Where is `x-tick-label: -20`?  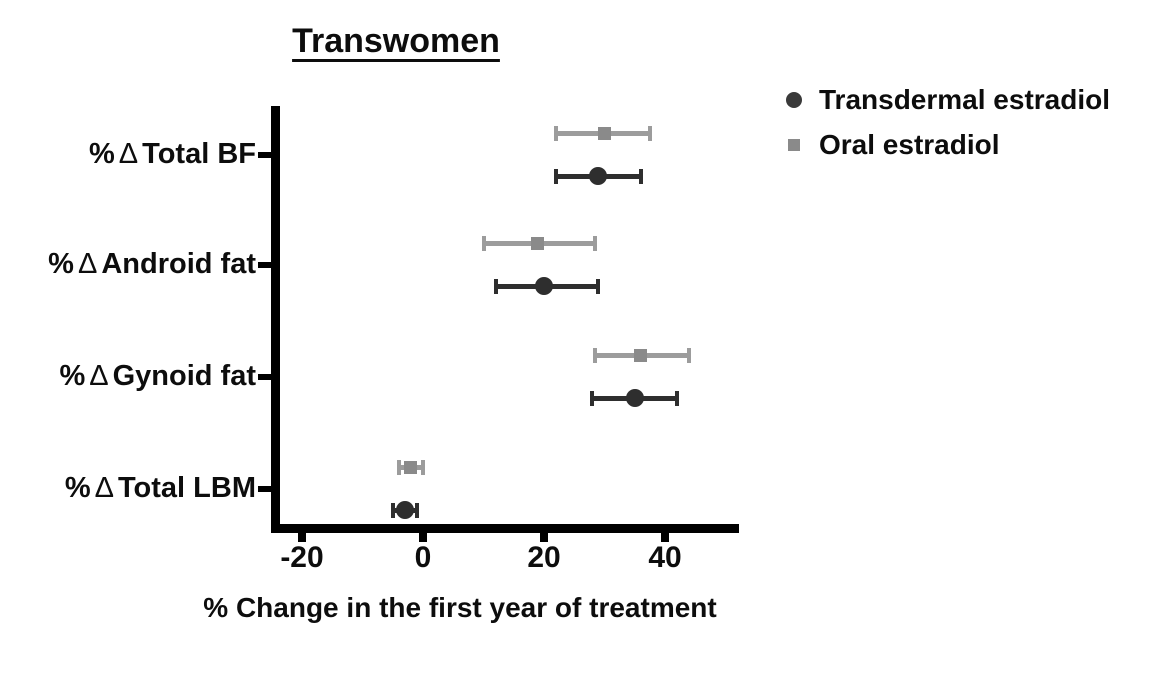 x-tick-label: -20 is located at coordinates (302, 557).